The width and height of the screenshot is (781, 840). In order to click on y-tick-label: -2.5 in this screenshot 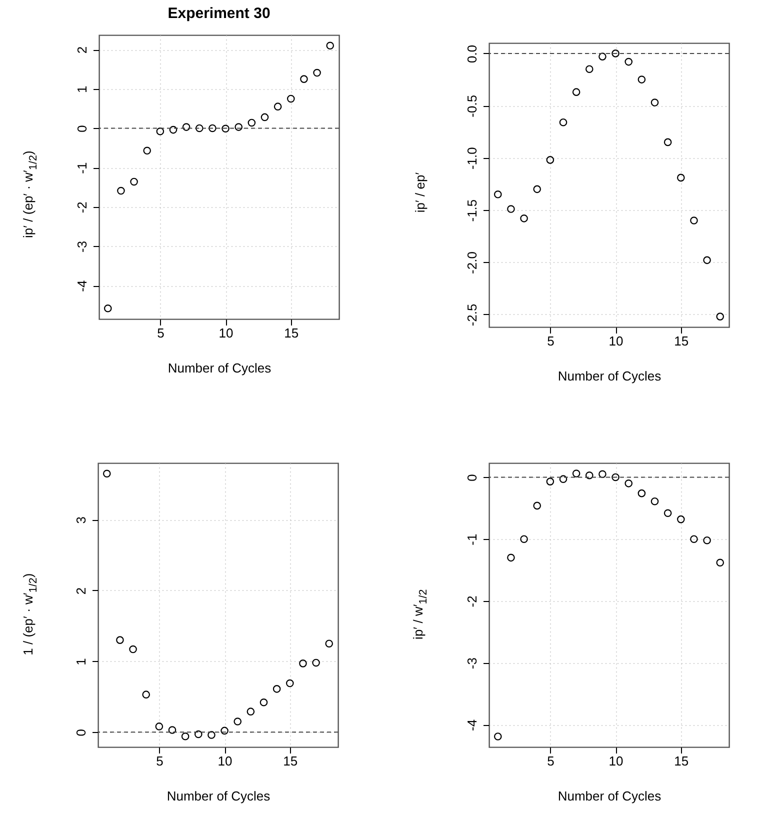, I will do `click(472, 315)`.